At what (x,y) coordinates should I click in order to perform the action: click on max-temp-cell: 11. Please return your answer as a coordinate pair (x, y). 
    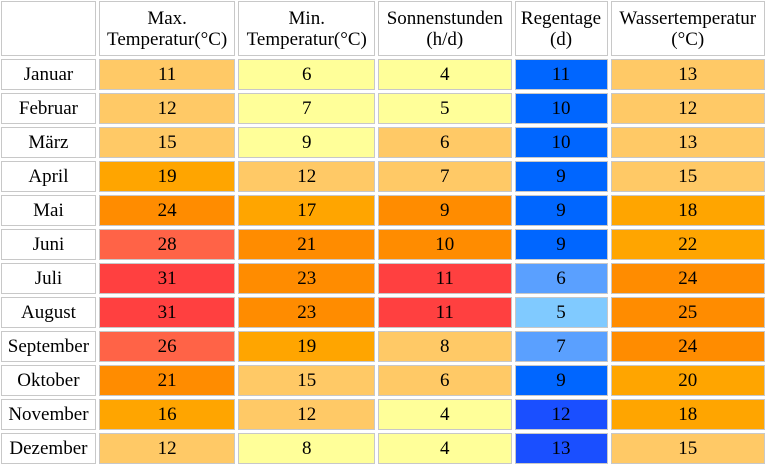
    Looking at the image, I should click on (167, 74).